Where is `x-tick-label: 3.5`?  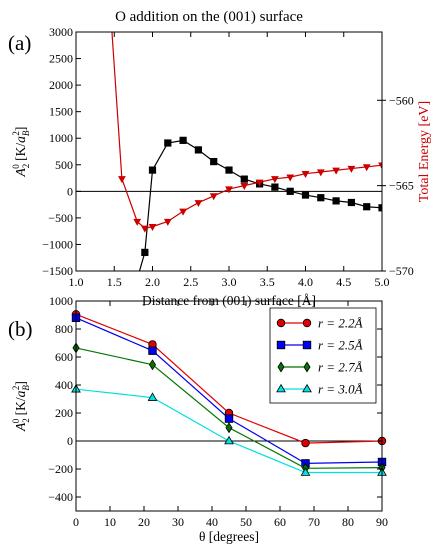
x-tick-label: 3.5 is located at coordinates (267, 282).